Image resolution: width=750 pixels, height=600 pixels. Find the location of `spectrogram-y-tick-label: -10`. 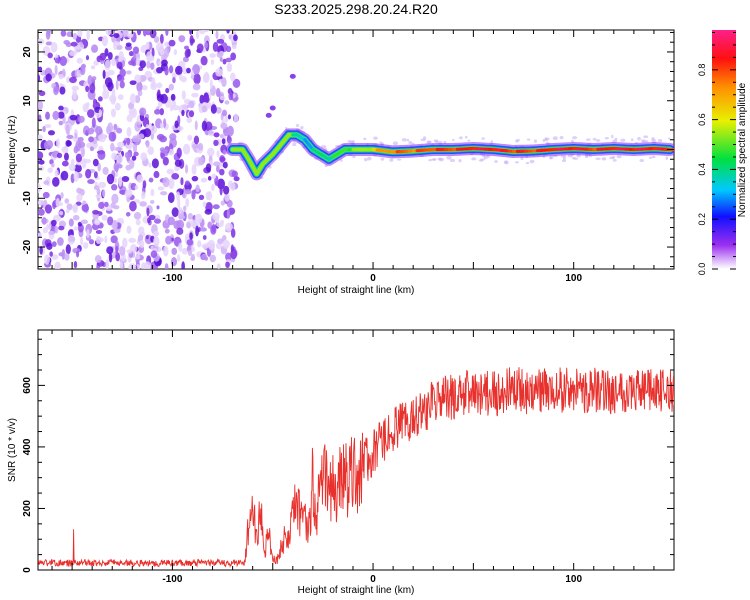

spectrogram-y-tick-label: -10 is located at coordinates (27, 198).